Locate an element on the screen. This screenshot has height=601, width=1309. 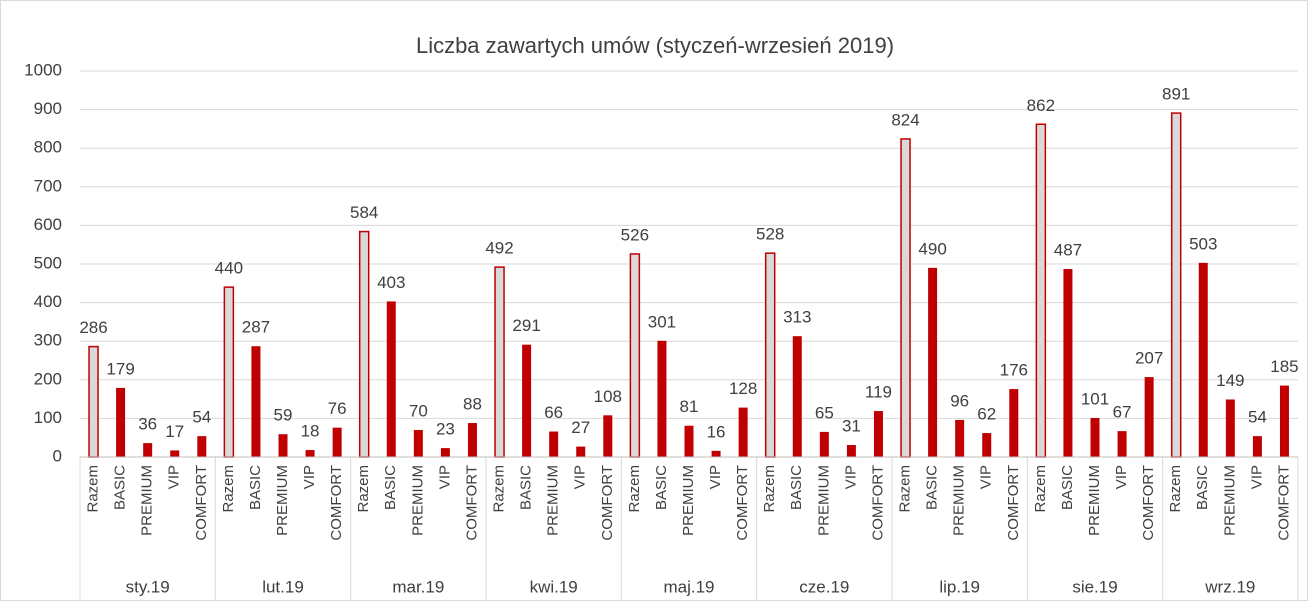
data-label: 59 is located at coordinates (283, 415).